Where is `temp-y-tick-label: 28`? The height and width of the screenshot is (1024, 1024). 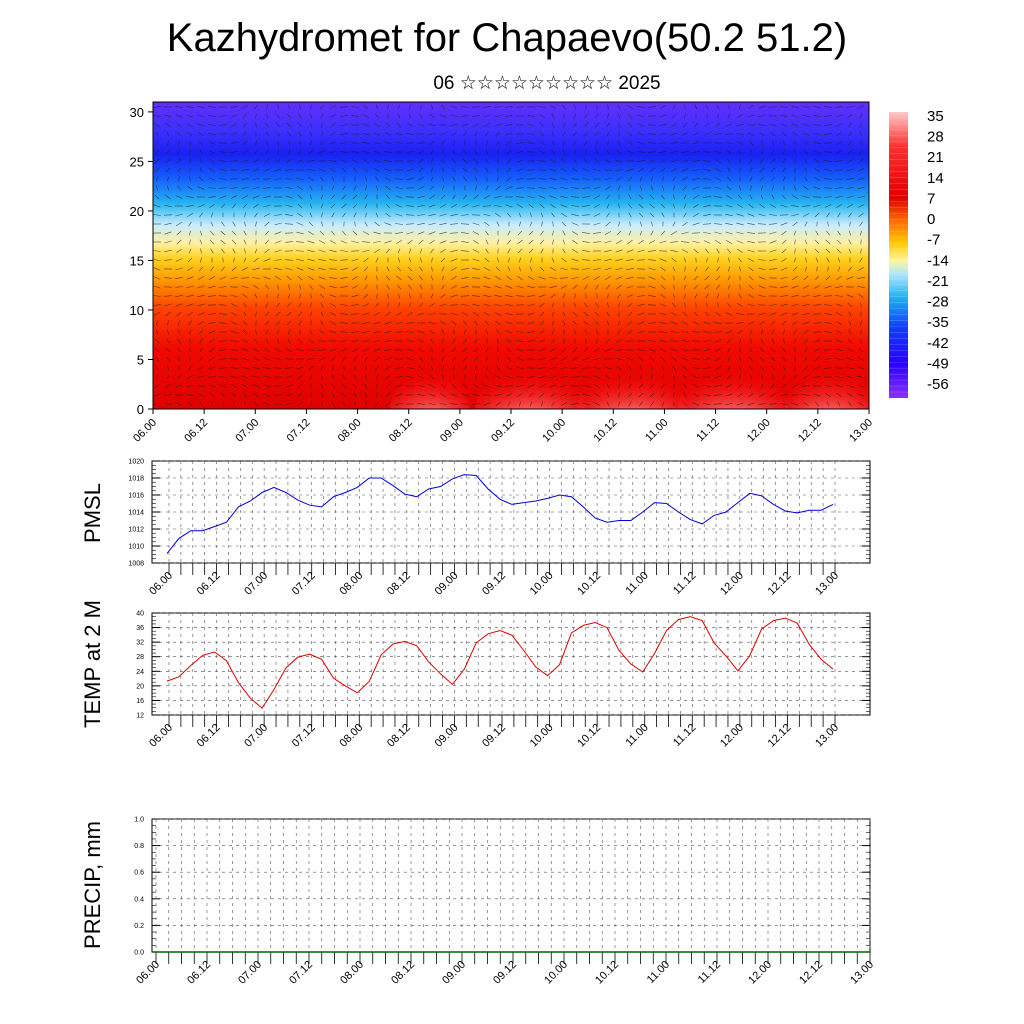 temp-y-tick-label: 28 is located at coordinates (140, 657).